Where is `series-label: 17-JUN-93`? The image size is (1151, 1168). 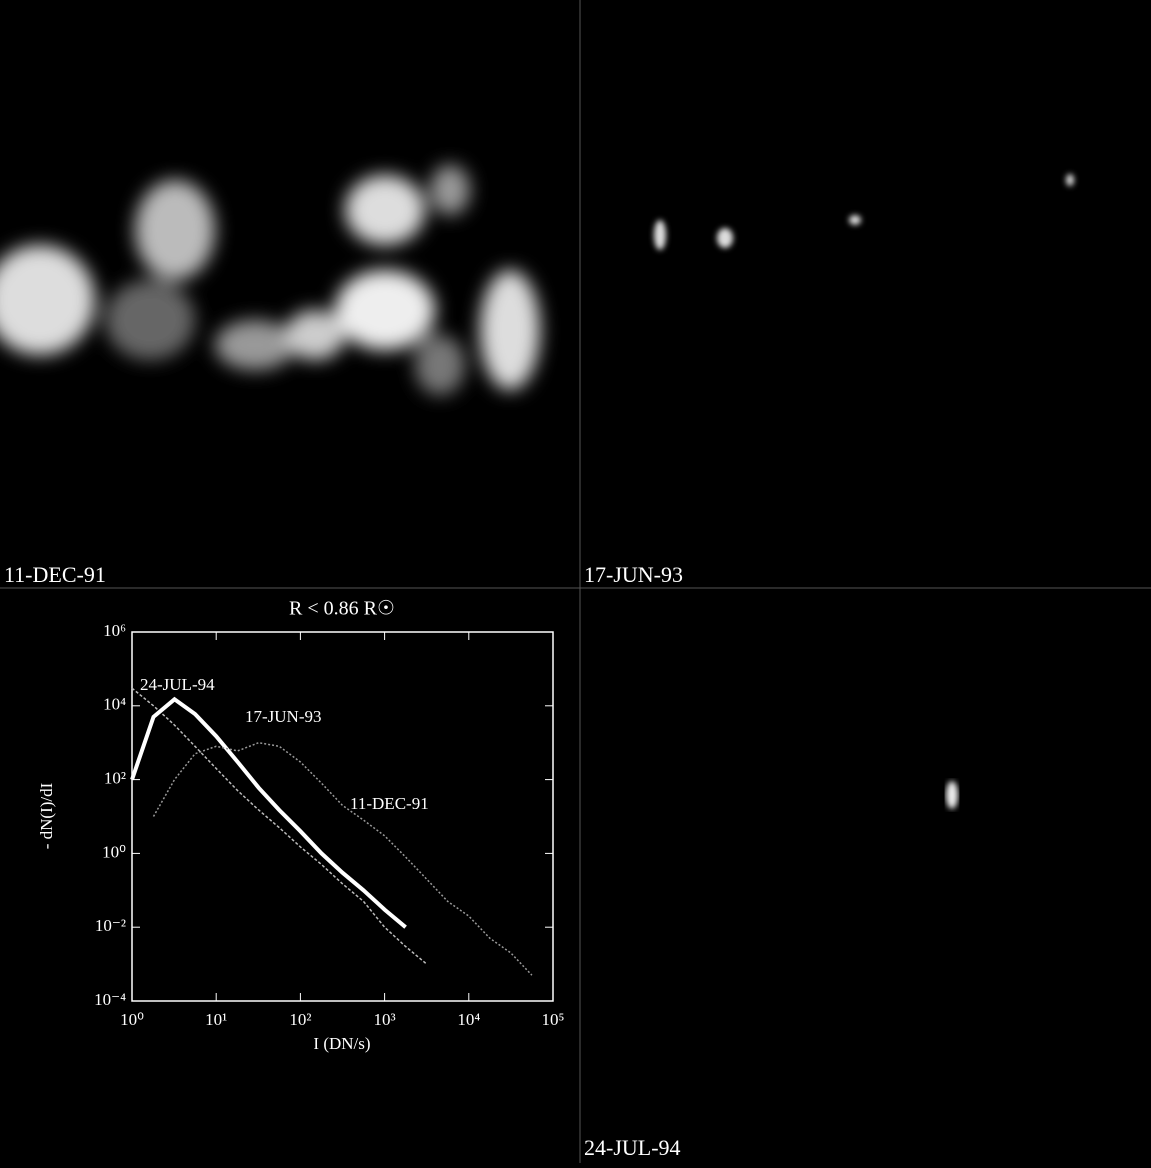 series-label: 17-JUN-93 is located at coordinates (283, 716).